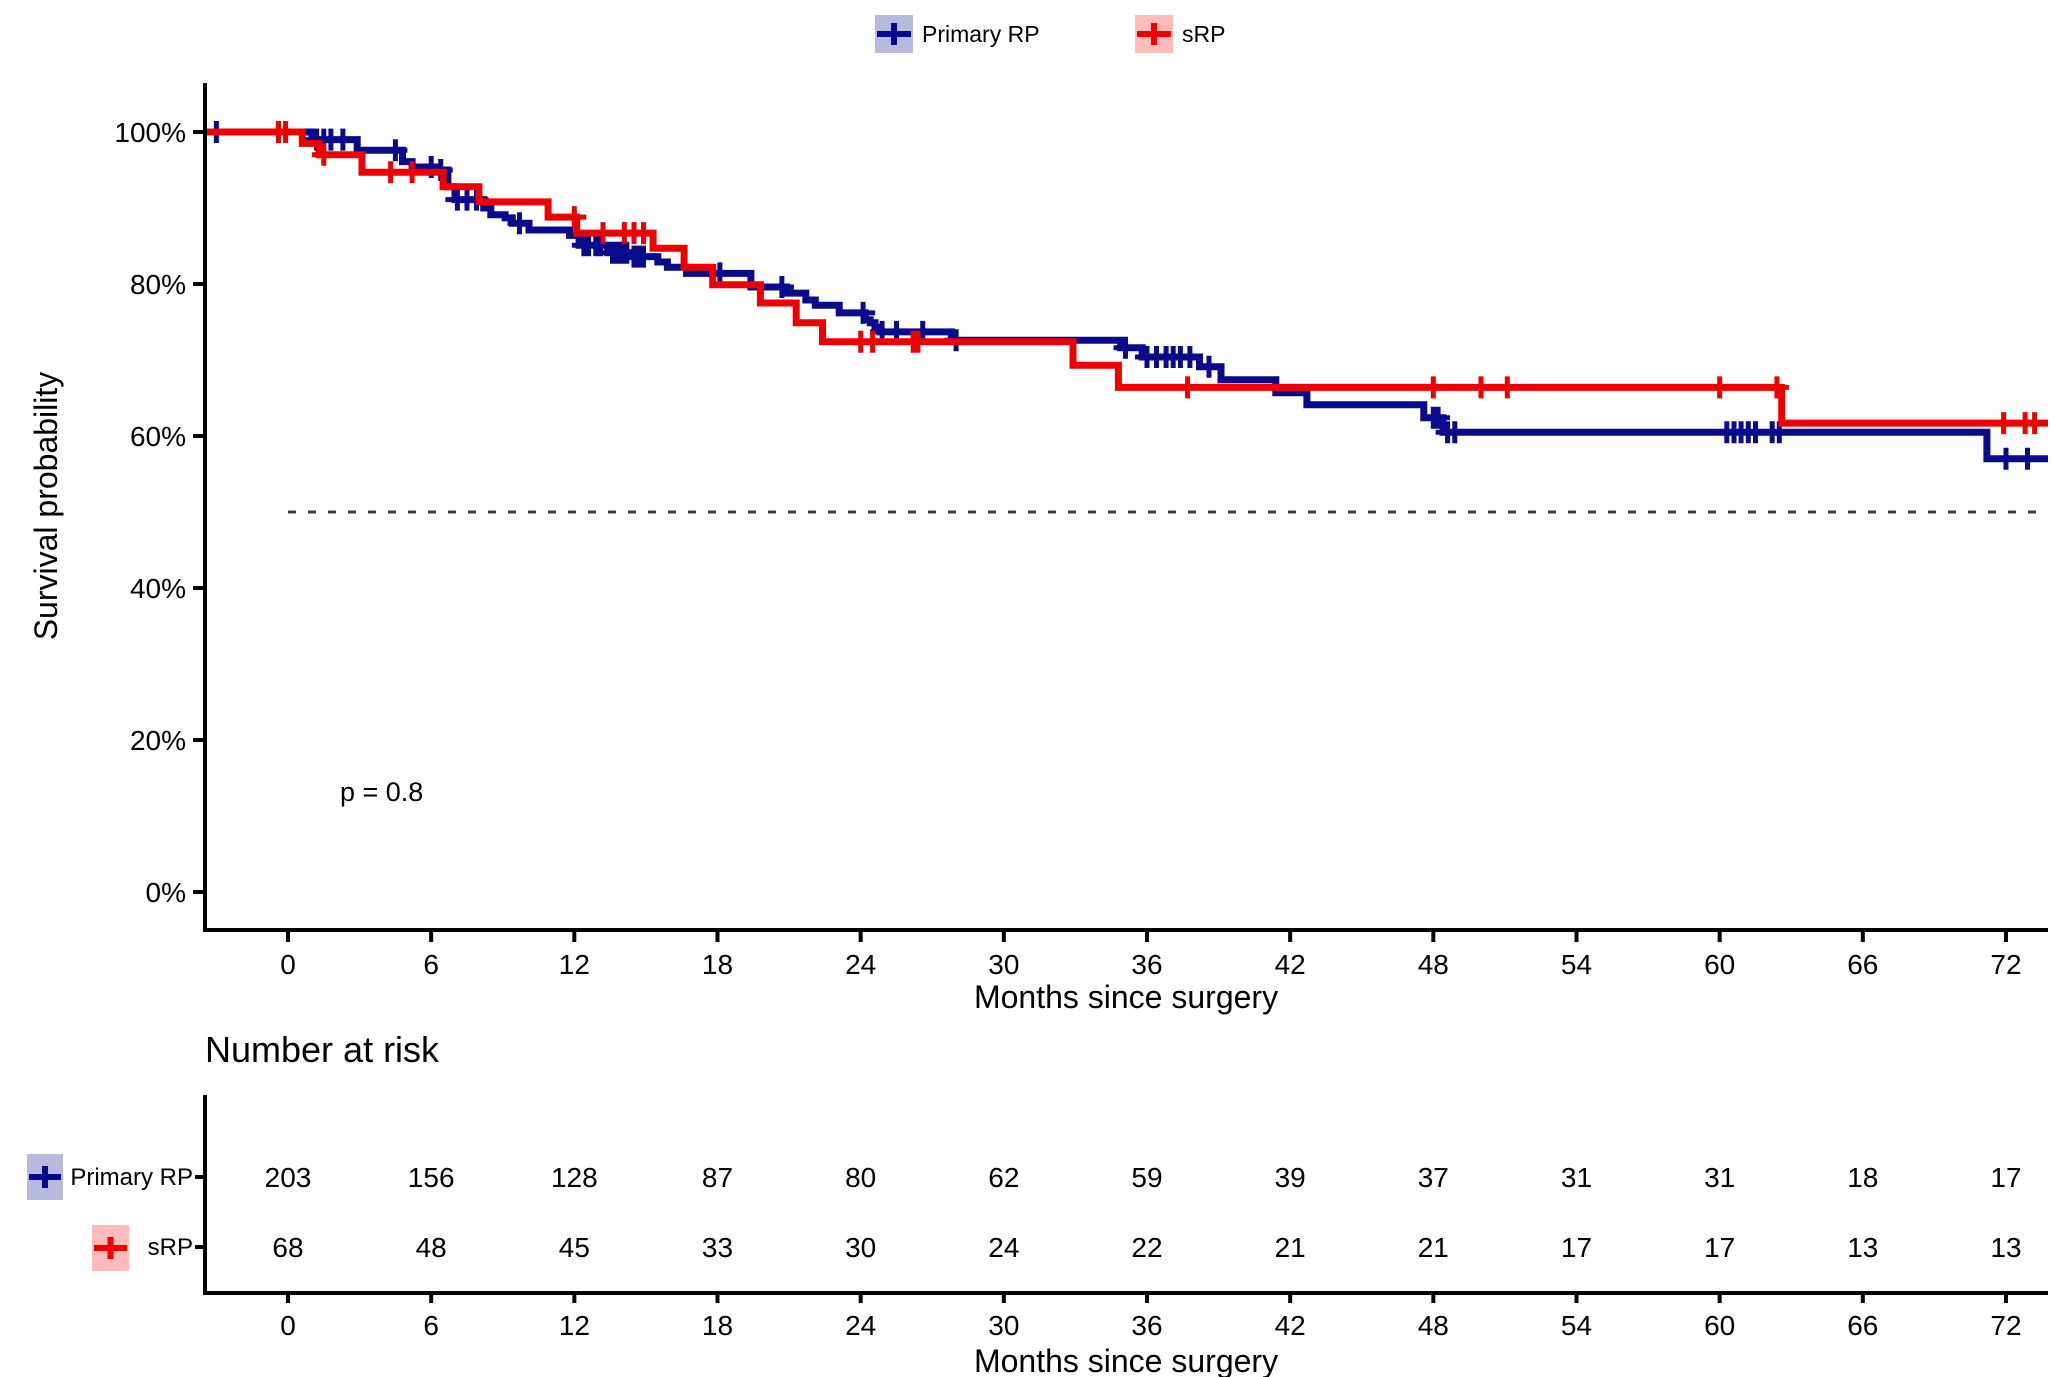 The image size is (2055, 1377). What do you see at coordinates (170, 1247) in the screenshot?
I see `risk-row-label-srp: sRP` at bounding box center [170, 1247].